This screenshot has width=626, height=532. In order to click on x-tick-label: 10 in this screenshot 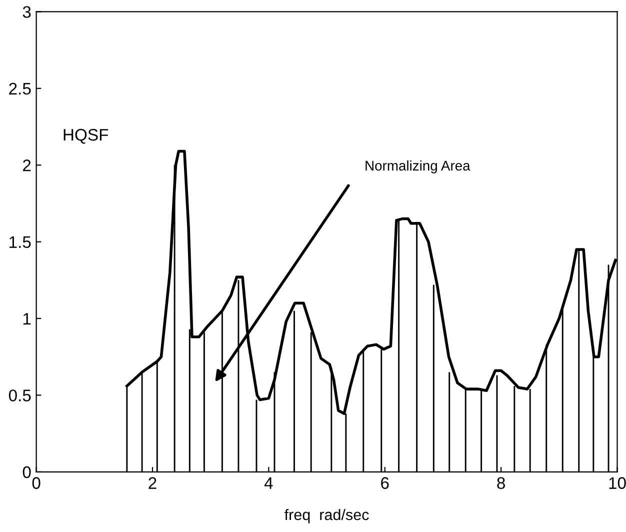, I will do `click(617, 483)`.